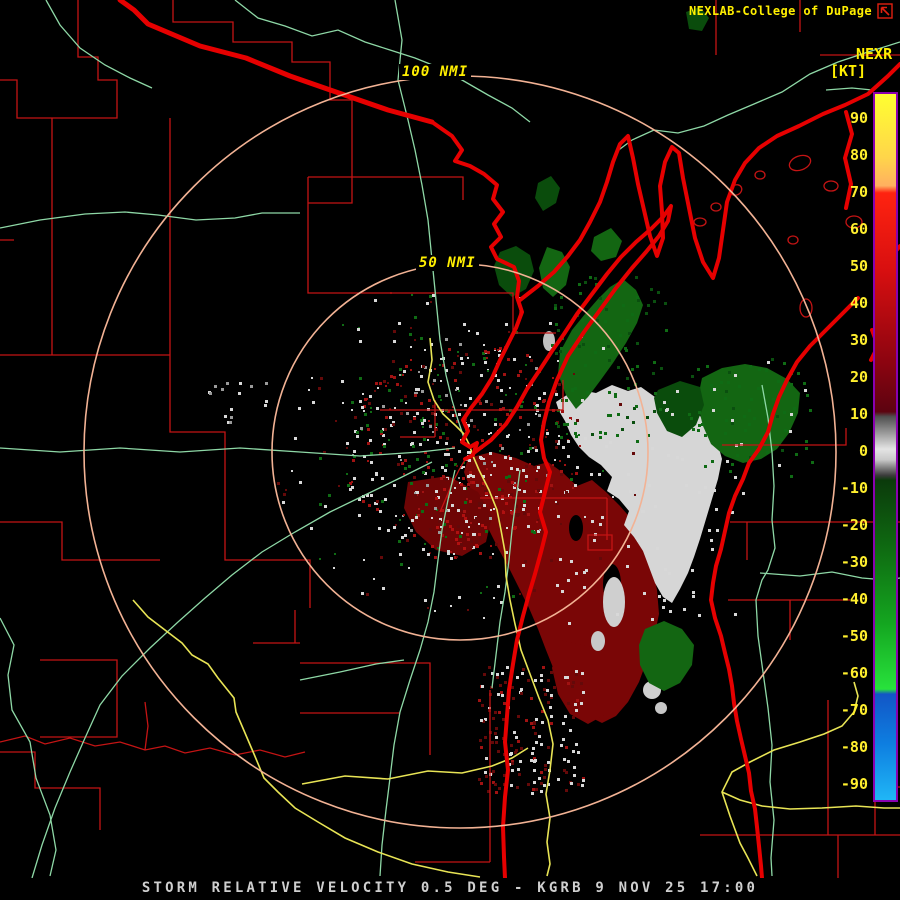  What do you see at coordinates (780, 11) in the screenshot?
I see `brand-text: NEXLAB-College of DuPage` at bounding box center [780, 11].